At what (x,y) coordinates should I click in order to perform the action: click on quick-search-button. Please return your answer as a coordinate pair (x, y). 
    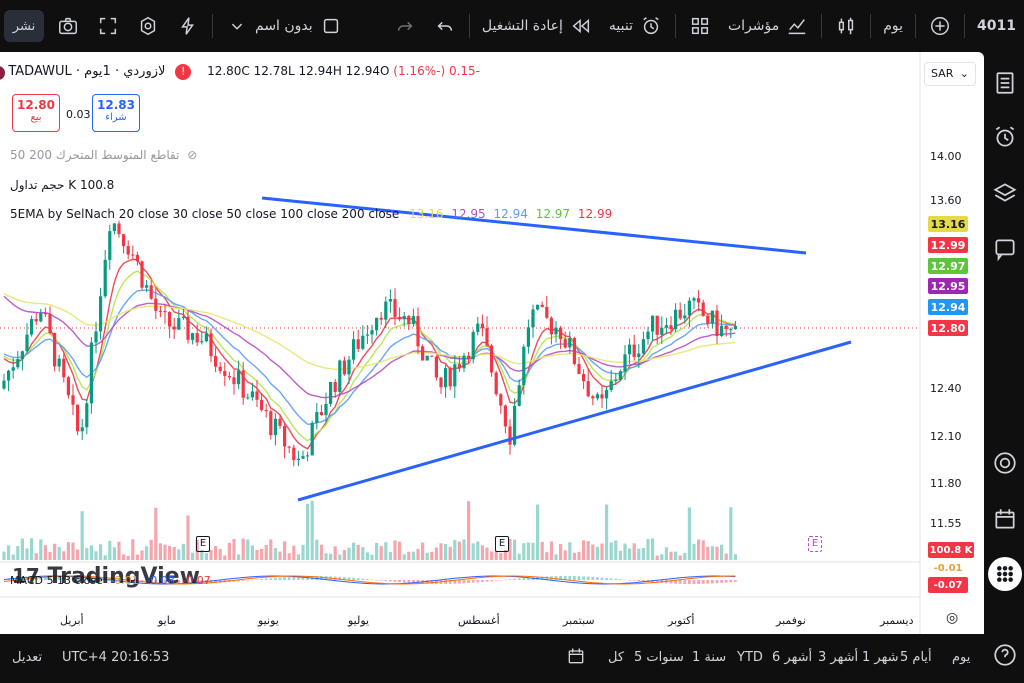
    Looking at the image, I should click on (188, 26).